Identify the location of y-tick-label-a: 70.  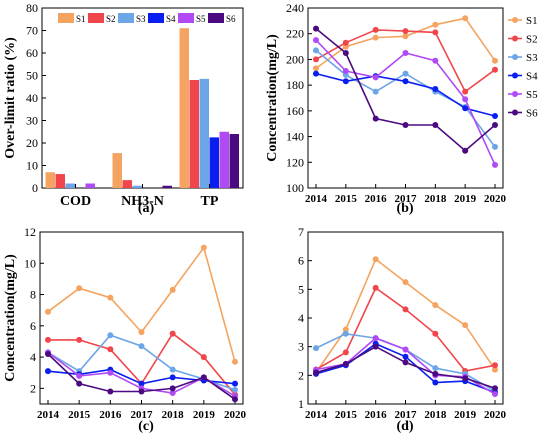
(32, 31).